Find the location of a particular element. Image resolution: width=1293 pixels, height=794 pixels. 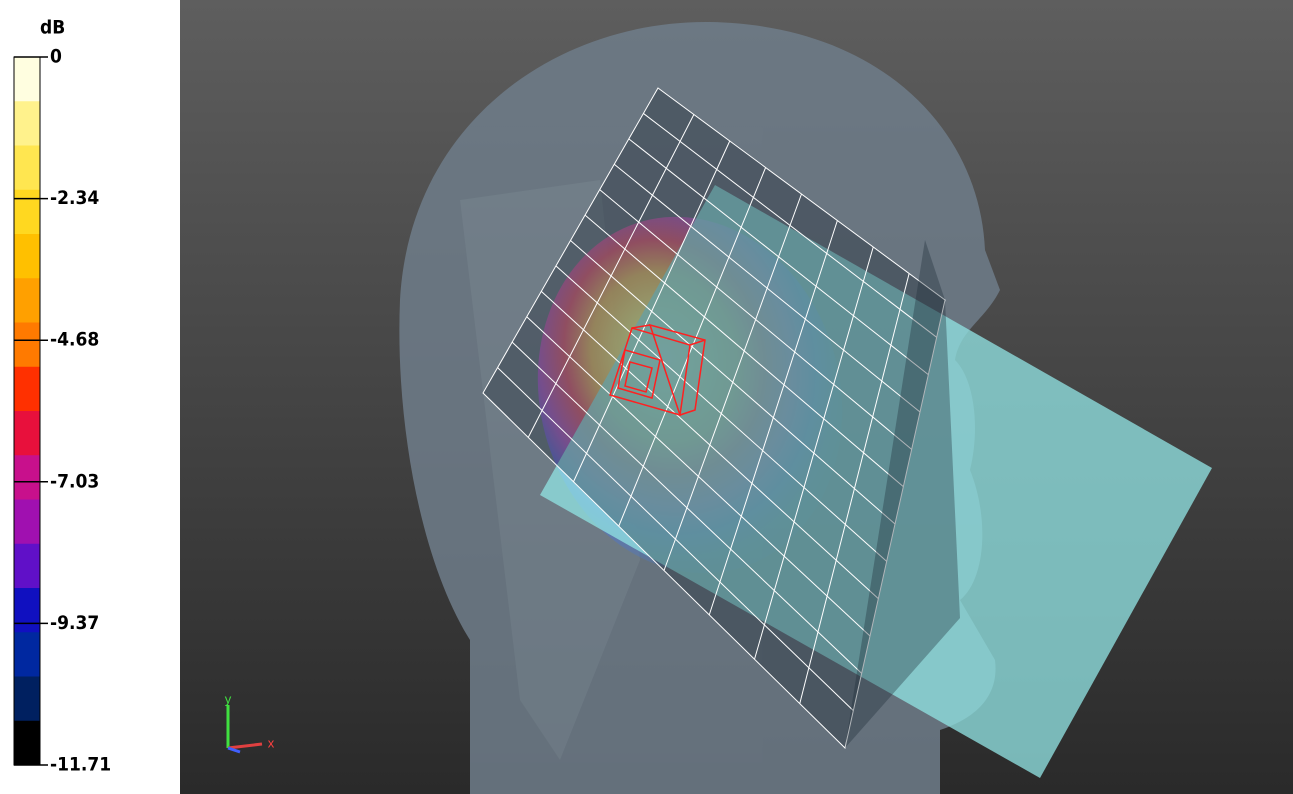

grid-side is located at coordinates (902, 494).